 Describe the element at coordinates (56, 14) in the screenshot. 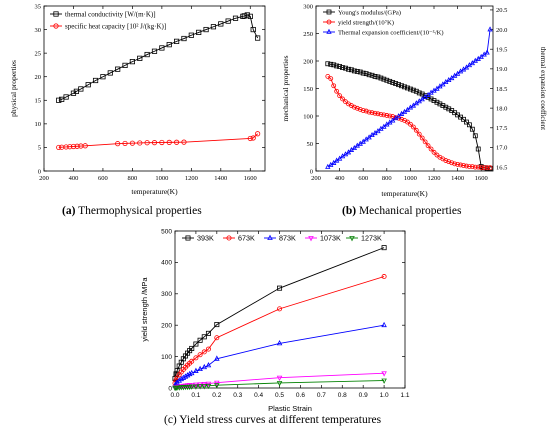

I see `legend-marker-thermal-conductivity-w-m-k` at that location.